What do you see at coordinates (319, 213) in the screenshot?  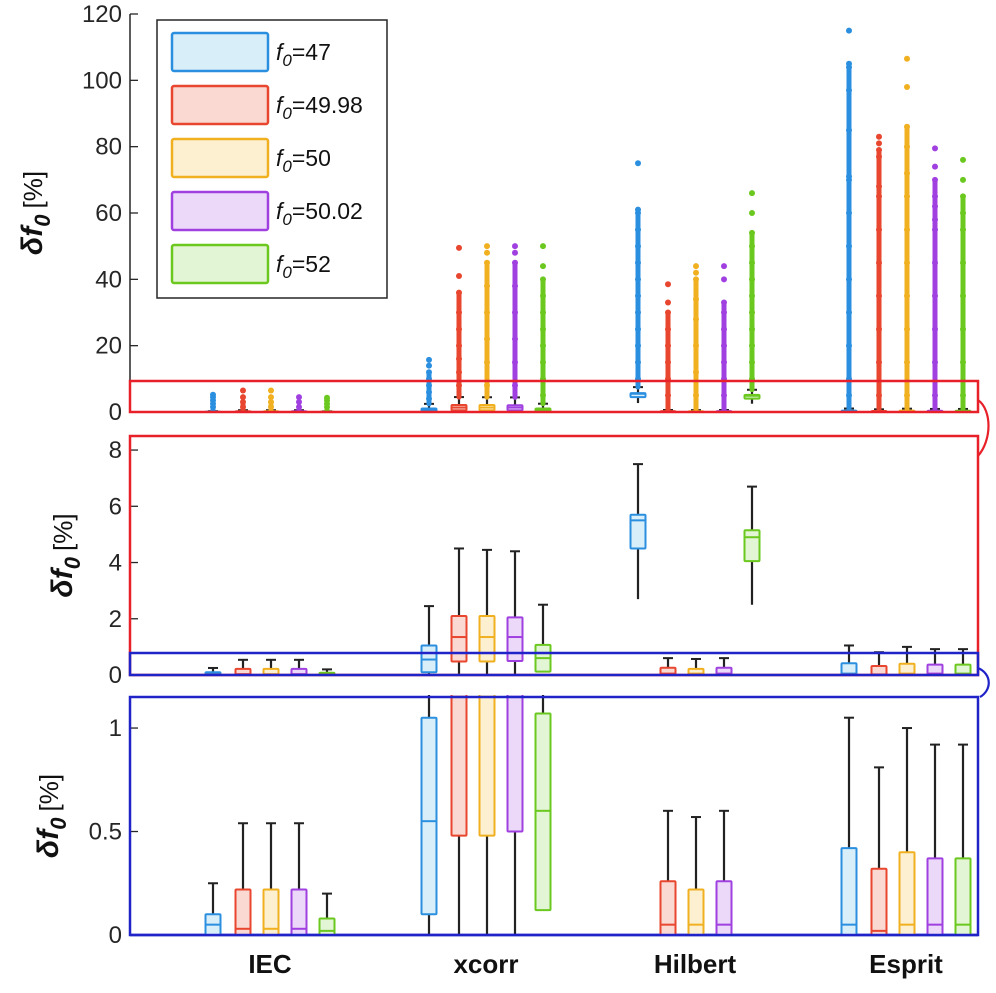 I see `legend-label: f0=50.02` at bounding box center [319, 213].